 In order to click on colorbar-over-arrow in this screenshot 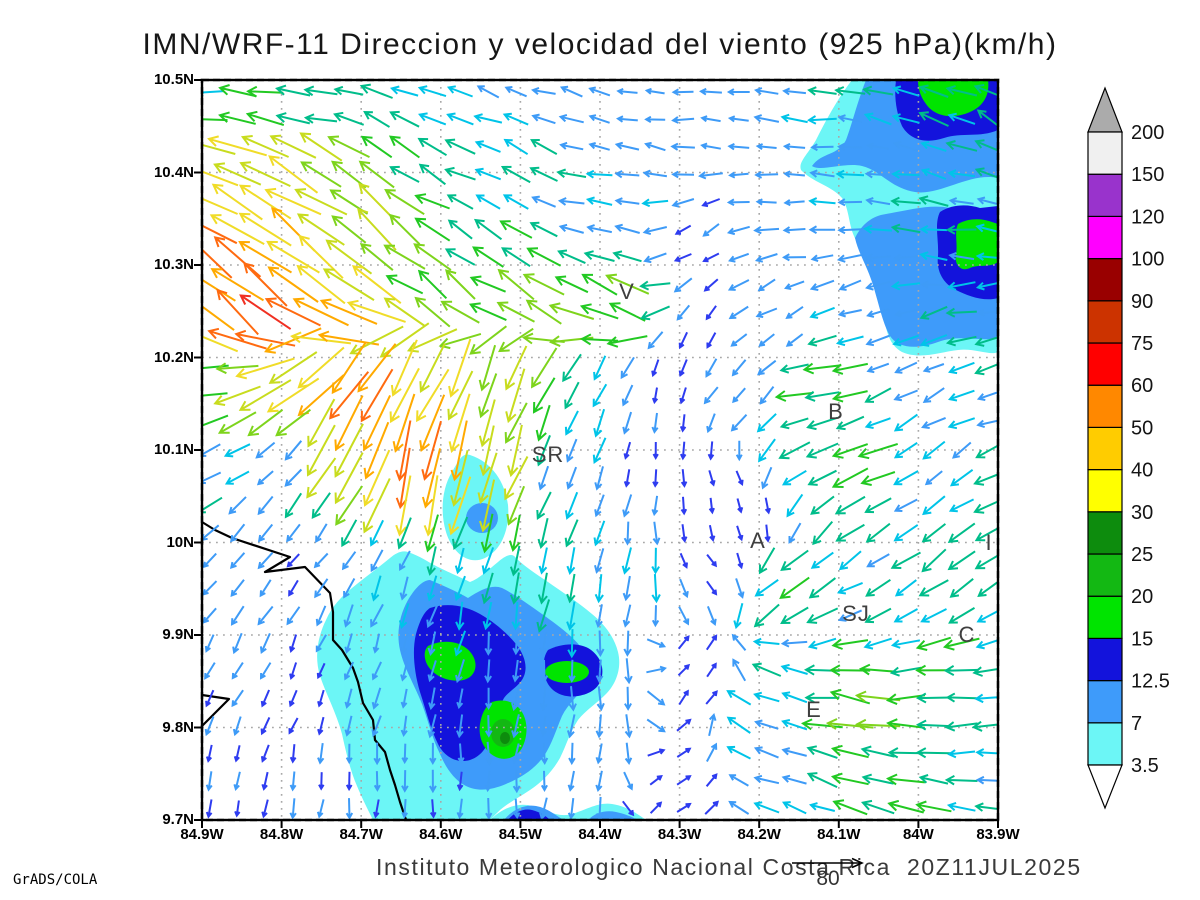, I will do `click(1105, 109)`.